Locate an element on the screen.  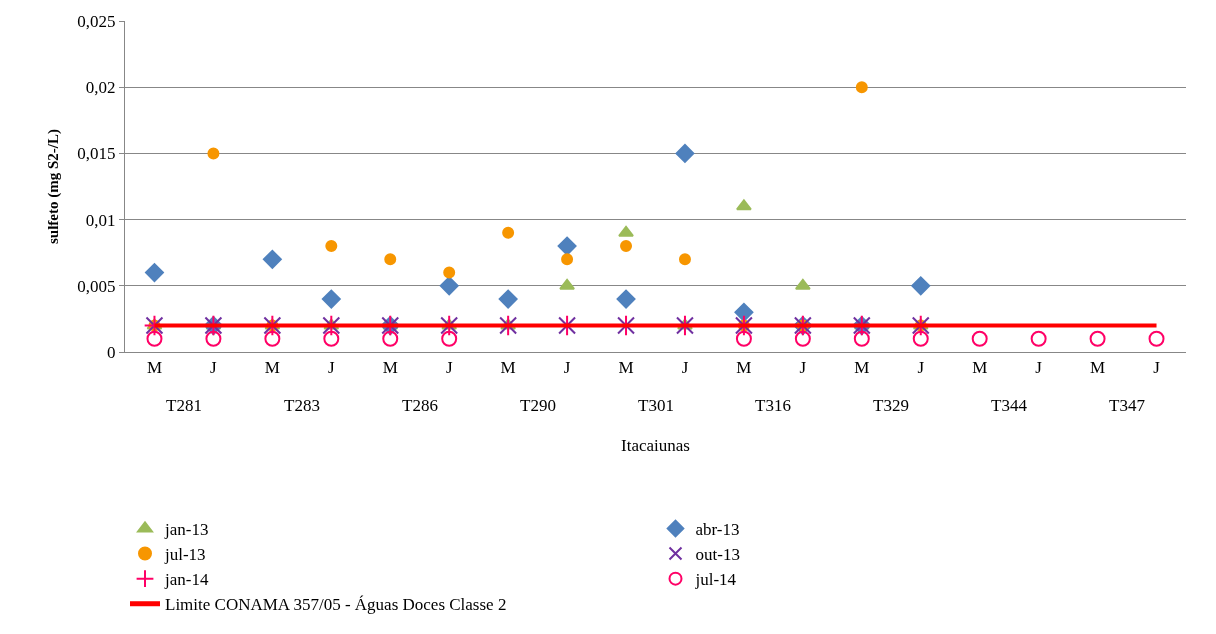
y-tick-label: 0,02 is located at coordinates (100, 88).